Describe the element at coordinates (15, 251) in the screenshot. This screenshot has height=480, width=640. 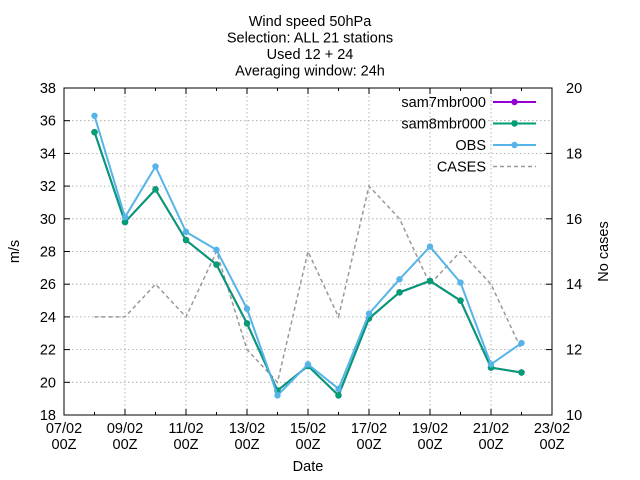
I see `y-axis-label: m/s` at that location.